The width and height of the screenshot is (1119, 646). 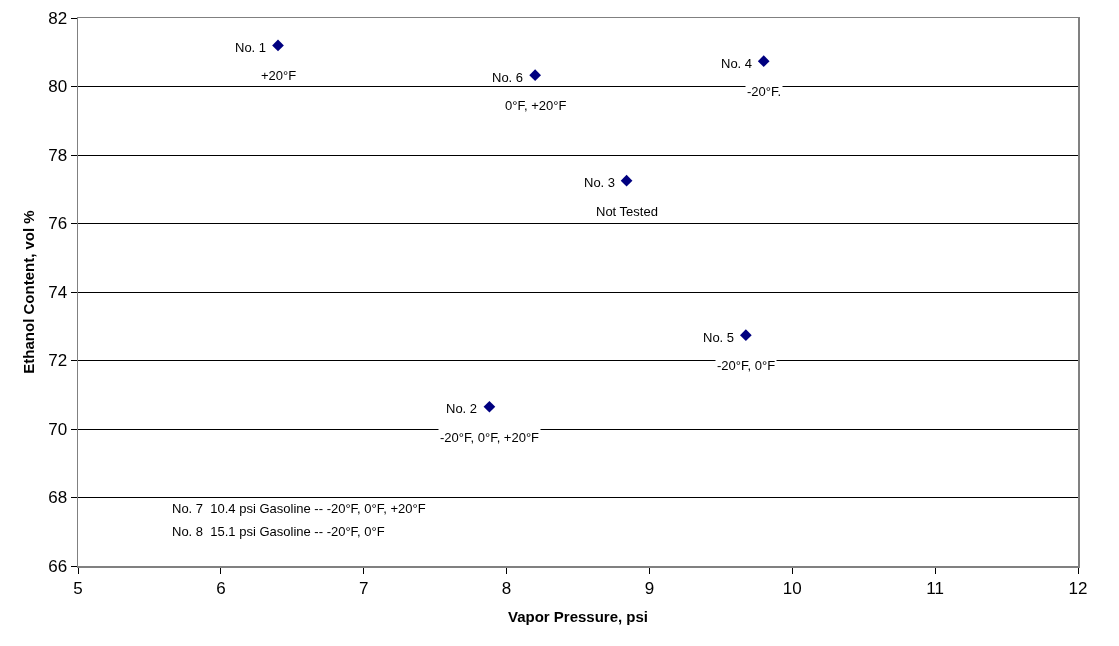 I want to click on annotation: No. 3, so click(x=600, y=182).